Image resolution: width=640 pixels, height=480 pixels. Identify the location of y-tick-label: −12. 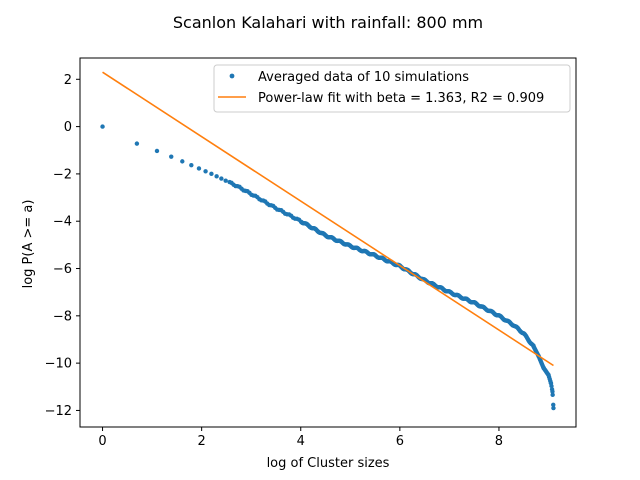
(58, 411).